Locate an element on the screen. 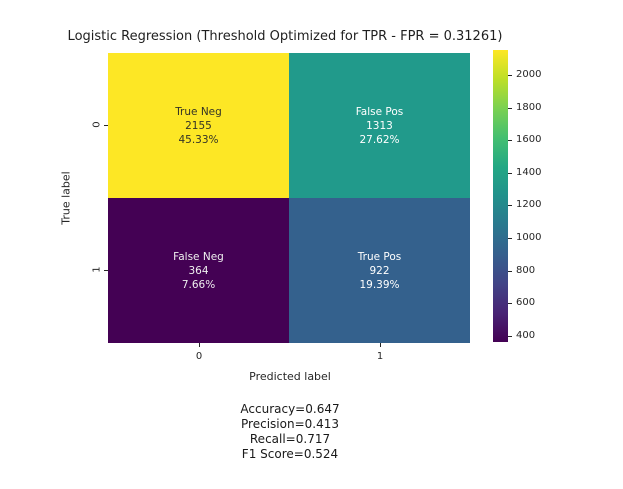 This screenshot has height=489, width=623. metric-recall: Recall=0.717 is located at coordinates (290, 439).